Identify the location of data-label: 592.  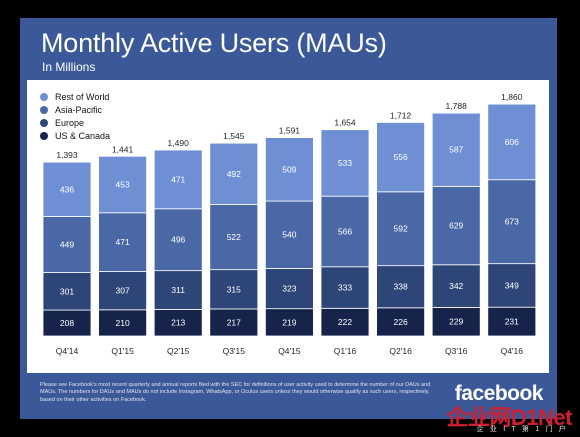
(401, 229).